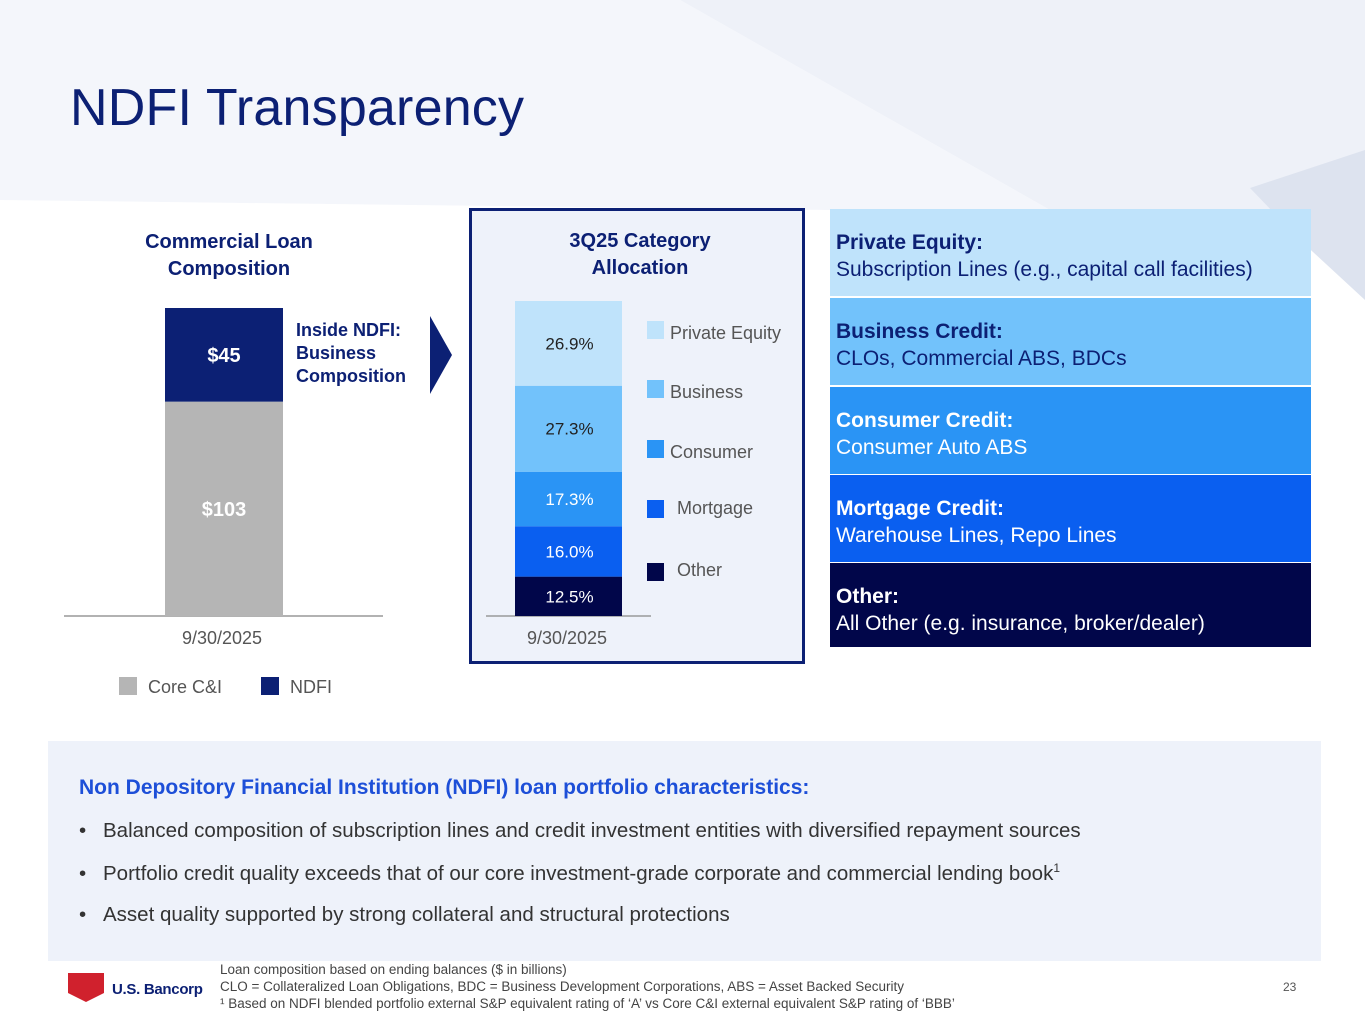 The height and width of the screenshot is (1024, 1365). What do you see at coordinates (157, 989) in the screenshot?
I see `logo-wordmark: U.S. Bancorp` at bounding box center [157, 989].